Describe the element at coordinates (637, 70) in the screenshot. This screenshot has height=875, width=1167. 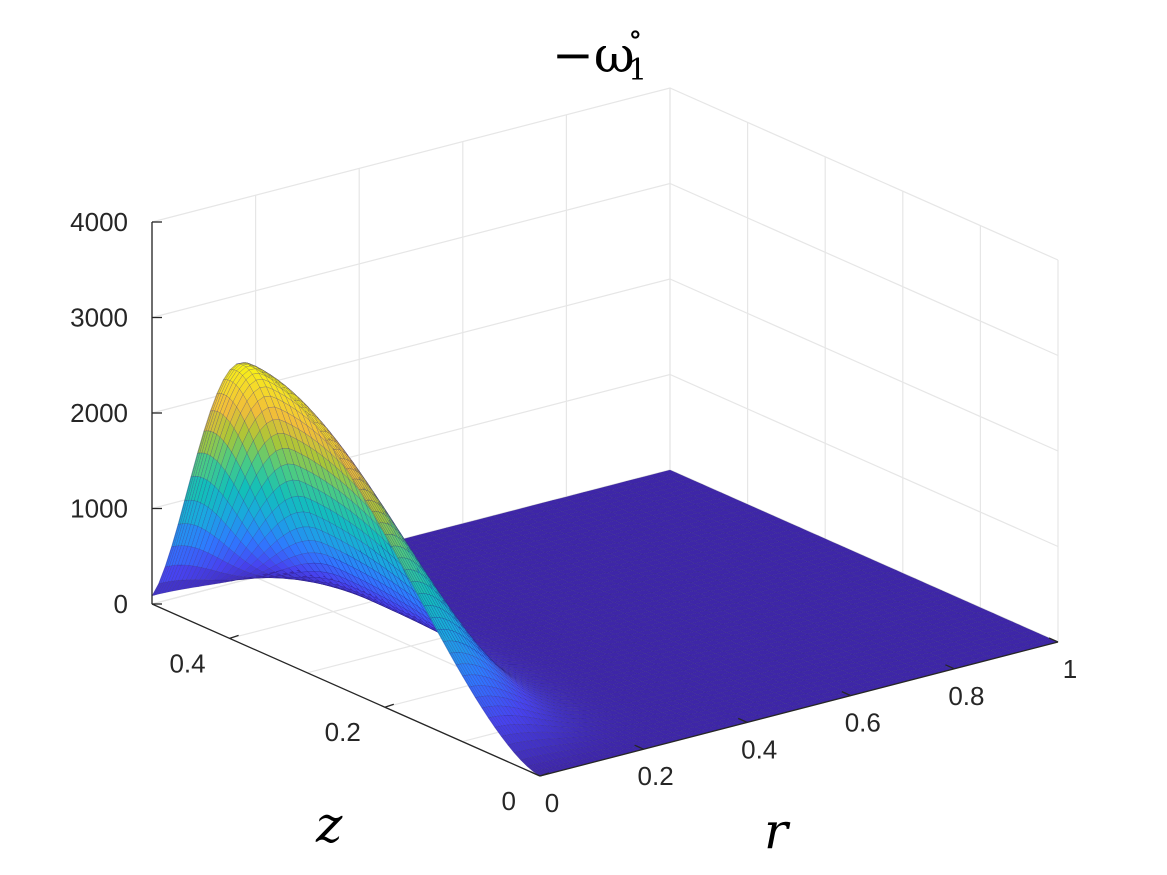
I see `title-subscript: 1` at that location.